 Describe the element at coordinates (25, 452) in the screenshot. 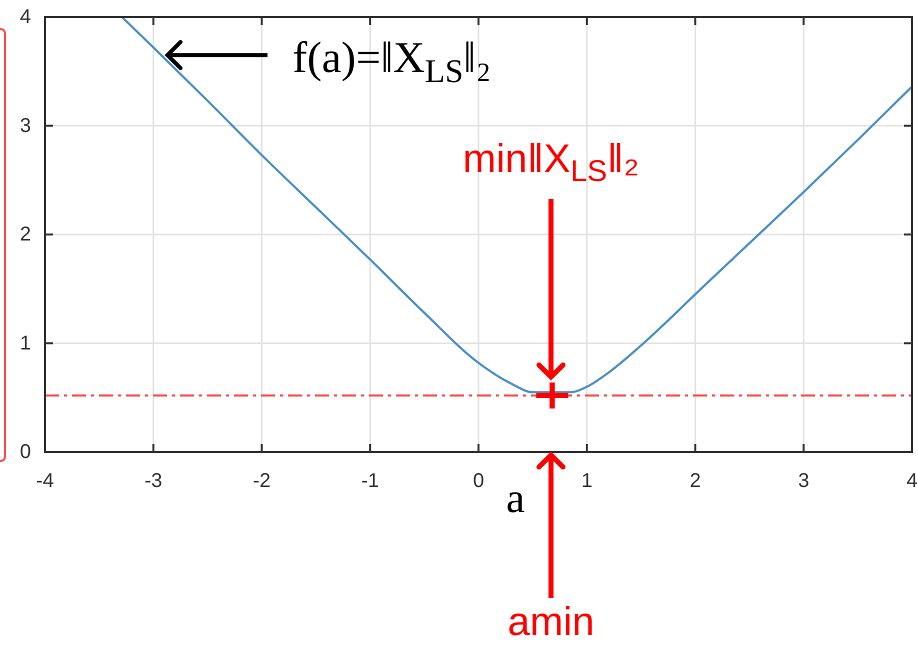

I see `y-tick-label: 0` at that location.